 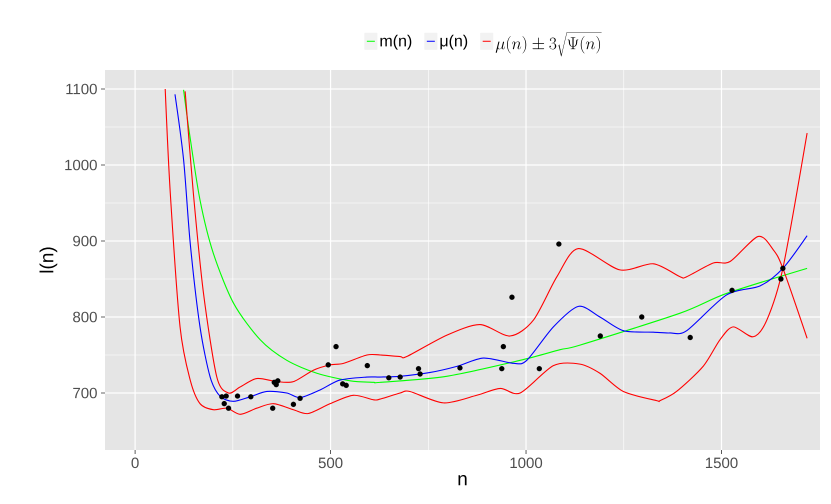 What do you see at coordinates (85, 241) in the screenshot?
I see `y-tick-label: 900` at bounding box center [85, 241].